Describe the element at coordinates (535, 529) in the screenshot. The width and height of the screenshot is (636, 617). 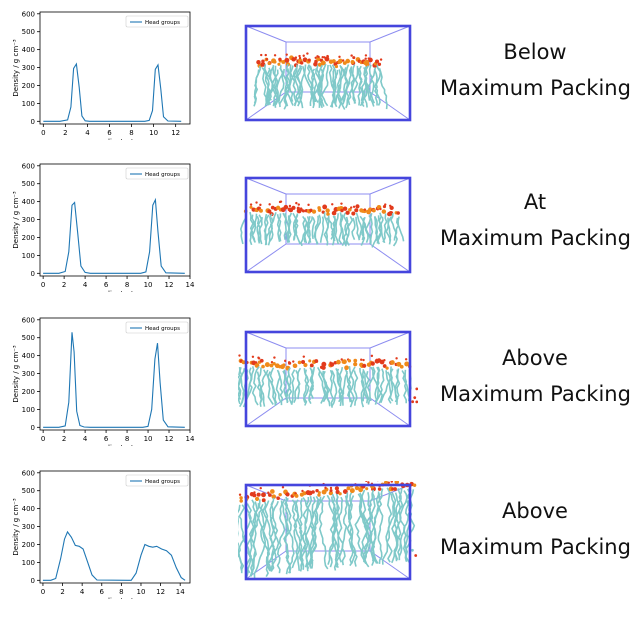
I see `caption-4: Above Maximum Packing` at that location.